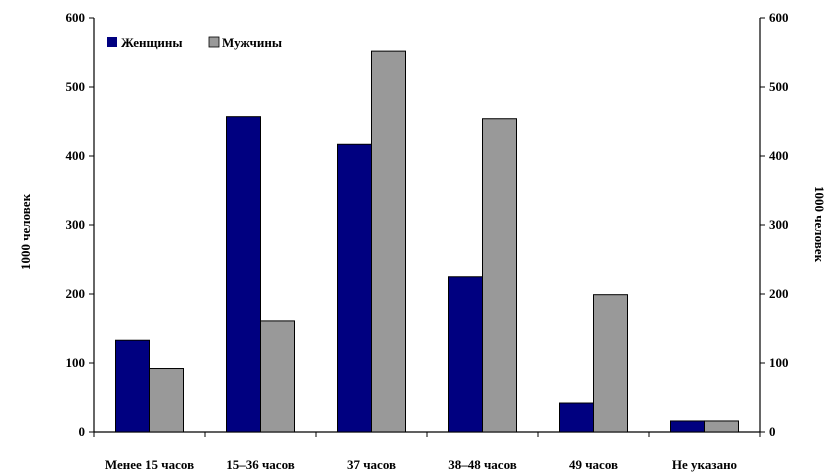  What do you see at coordinates (779, 224) in the screenshot?
I see `right-tick-label: 300` at bounding box center [779, 224].